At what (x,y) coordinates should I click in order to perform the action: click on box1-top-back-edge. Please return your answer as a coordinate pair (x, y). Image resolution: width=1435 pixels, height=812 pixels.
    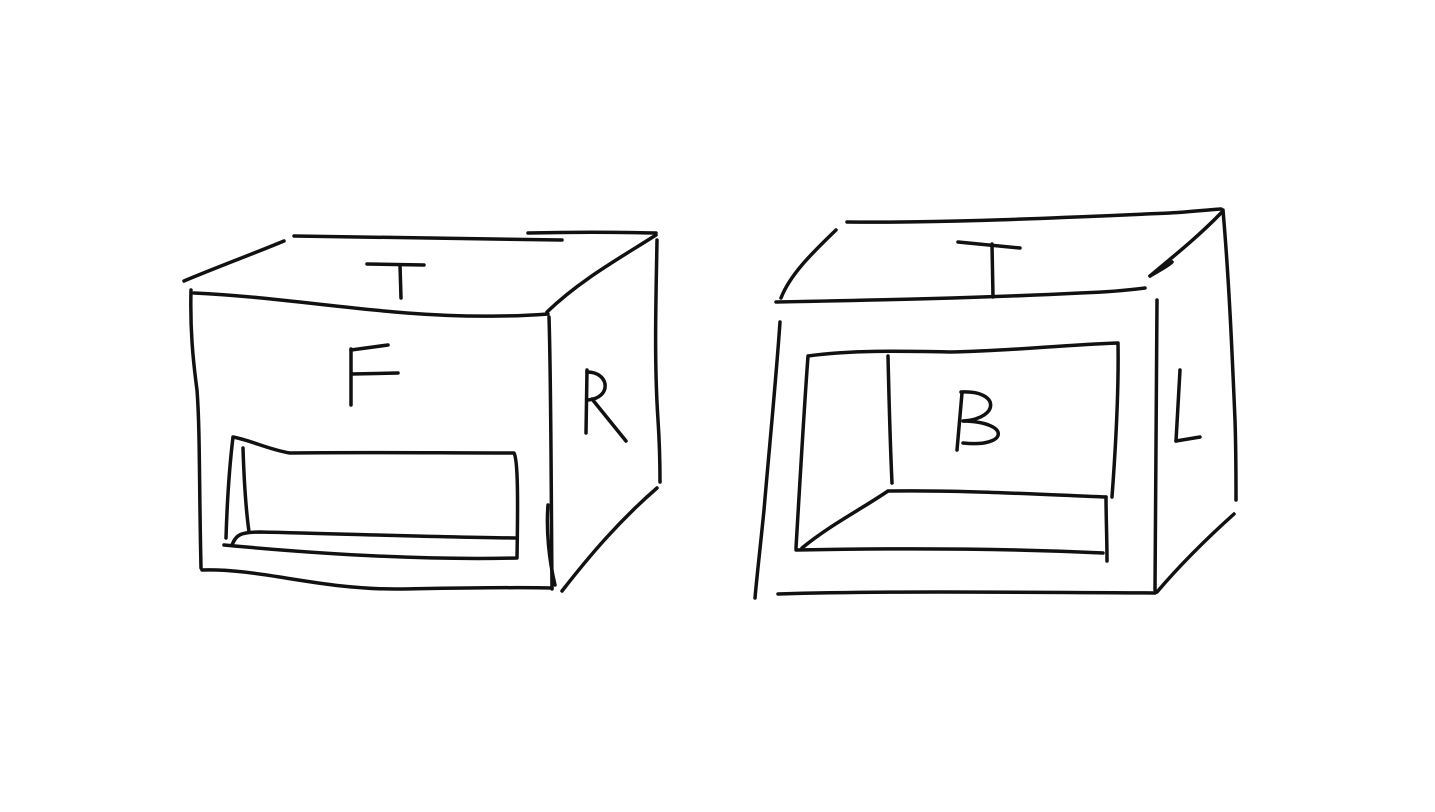
    Looking at the image, I should click on (234, 261).